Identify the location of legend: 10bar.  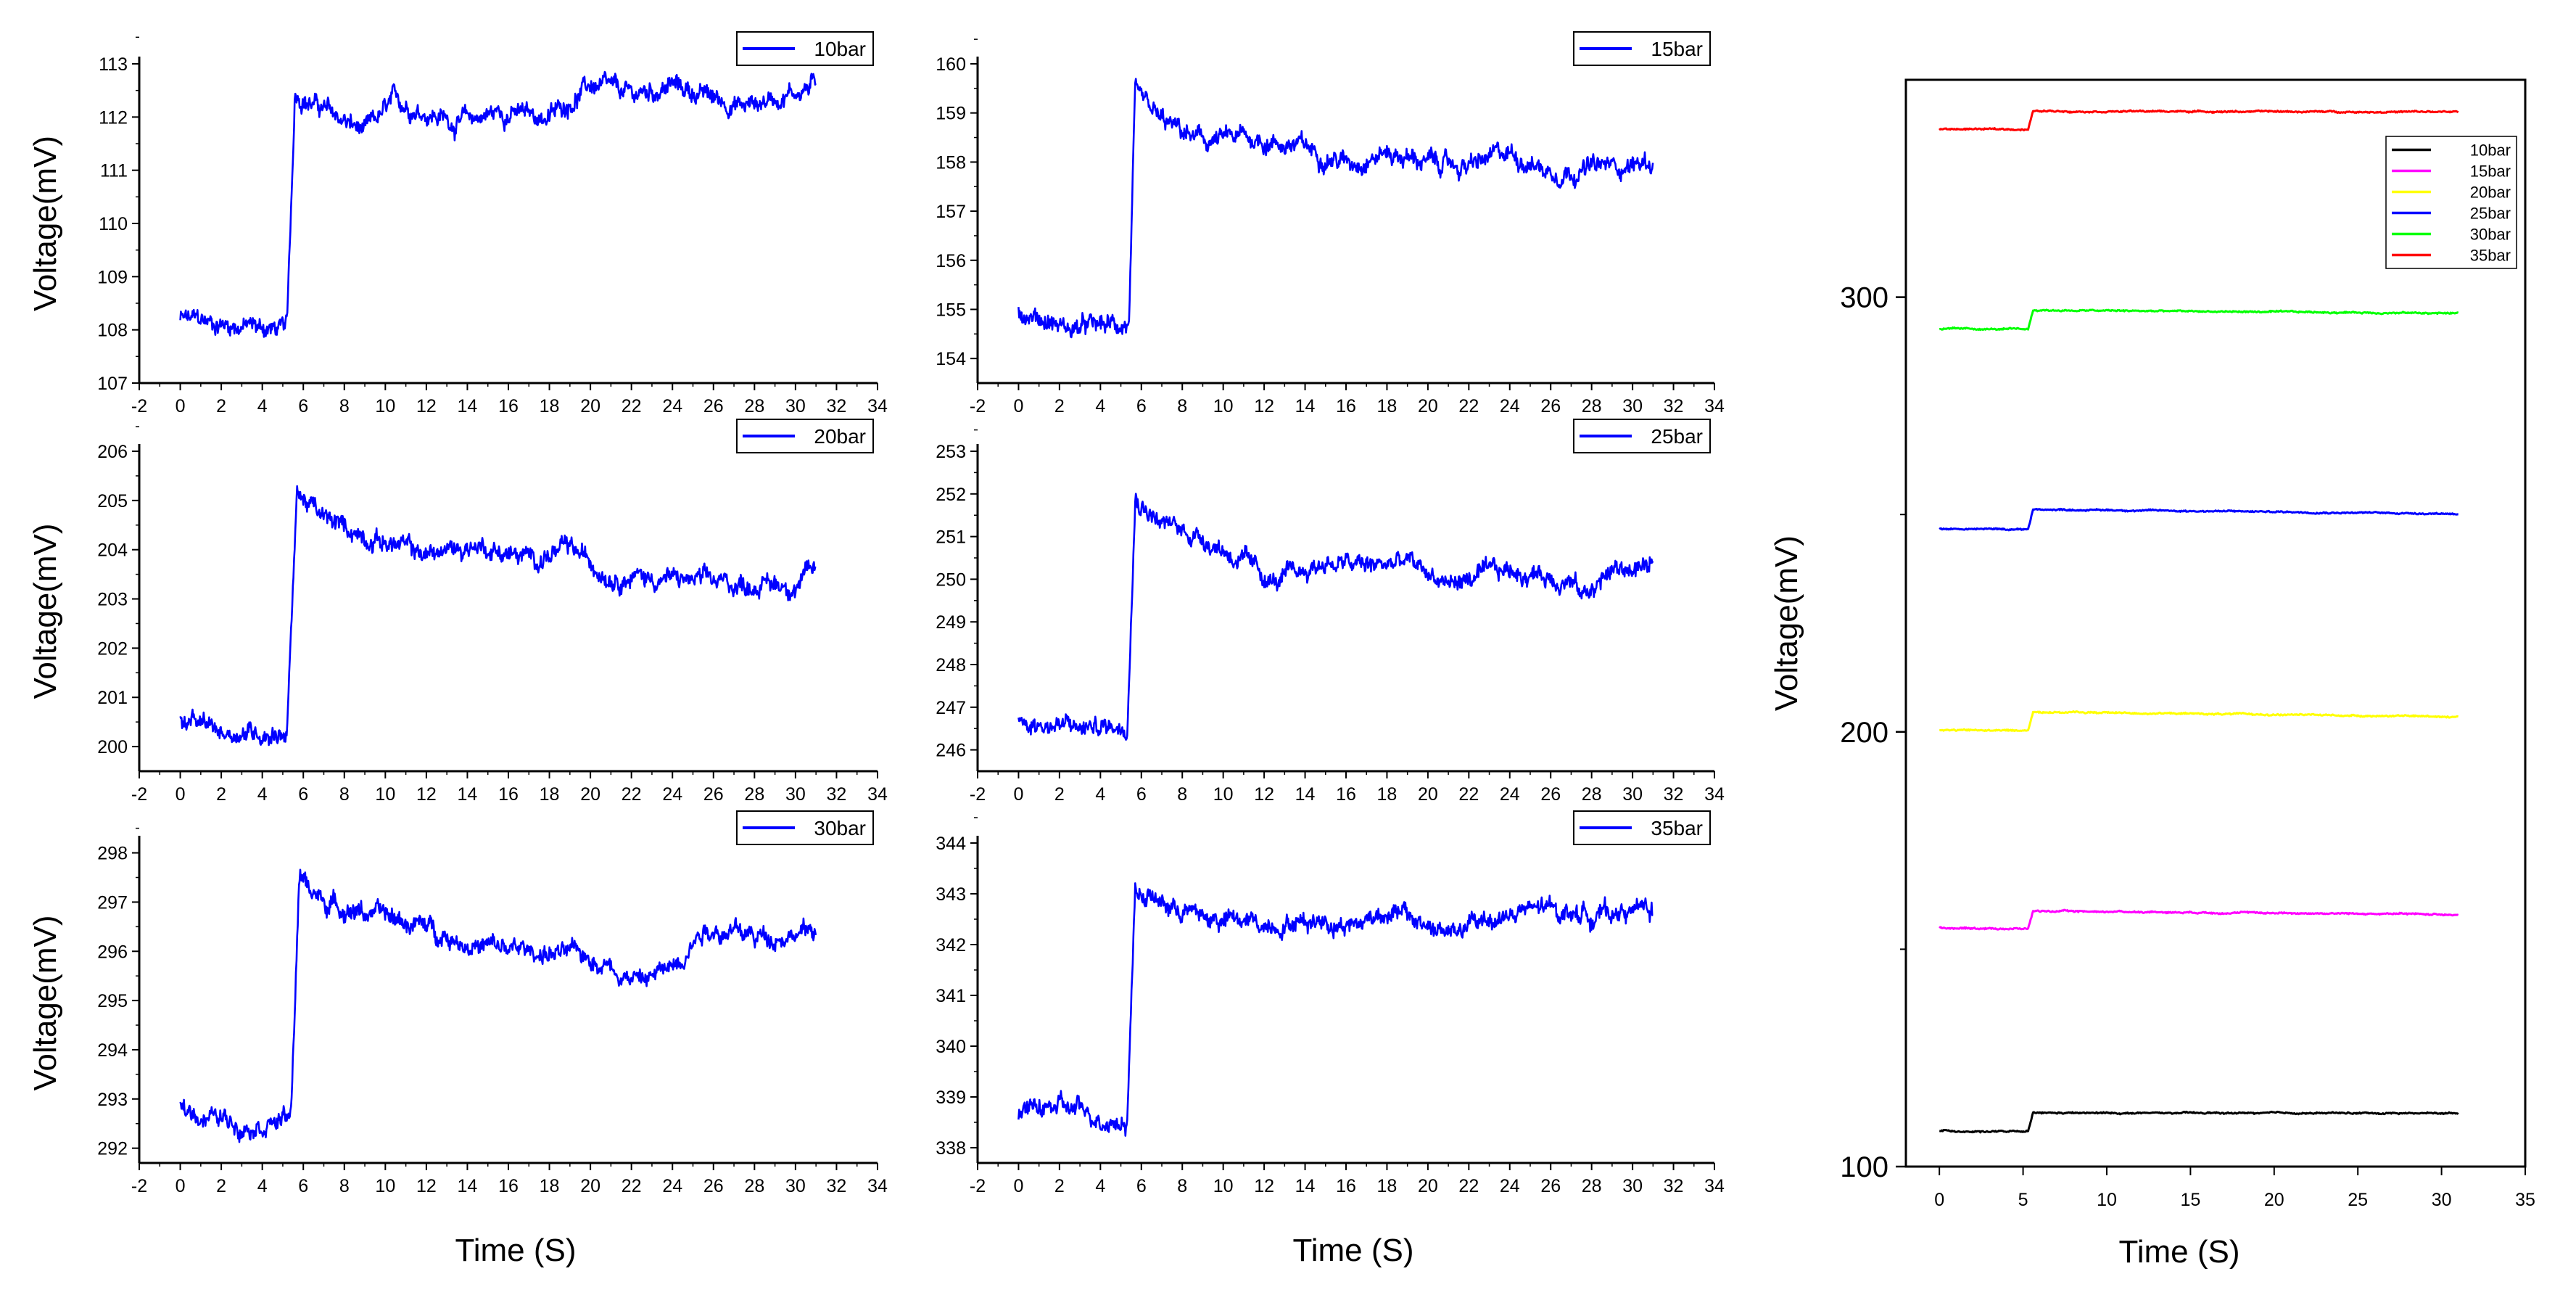
(805, 48).